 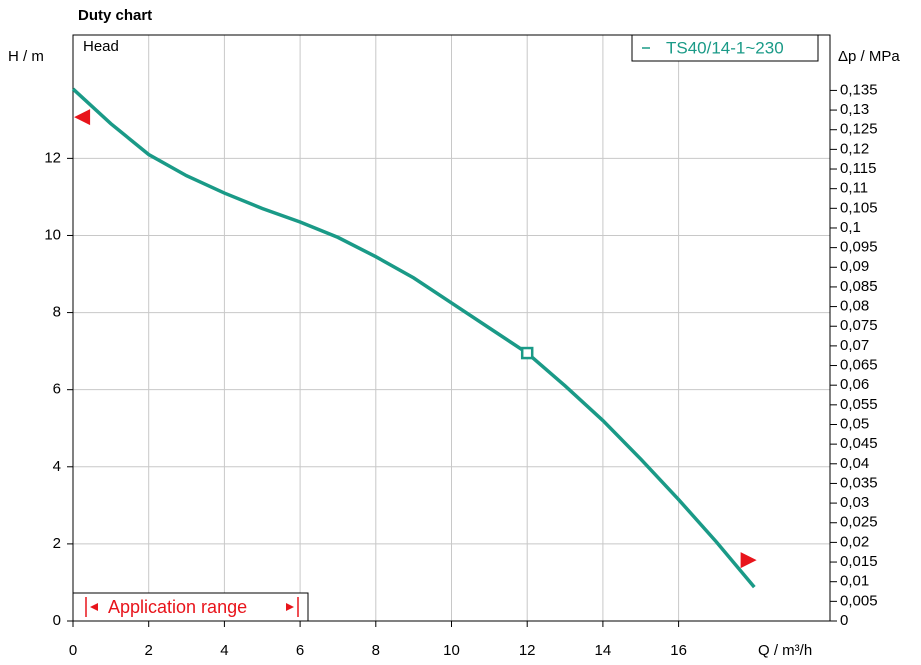 What do you see at coordinates (785, 650) in the screenshot?
I see `x-axis-label: Q / m³/h` at bounding box center [785, 650].